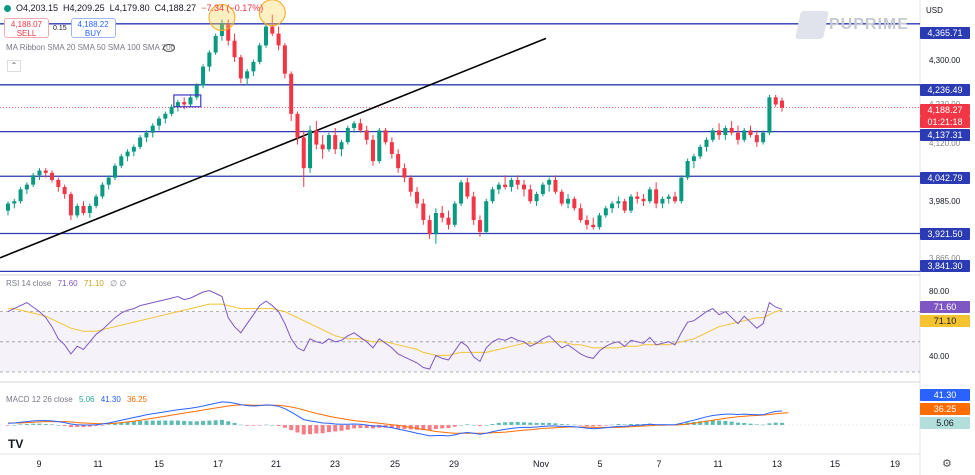 Image resolution: width=975 pixels, height=475 pixels. I want to click on signal-line, so click(398, 419).